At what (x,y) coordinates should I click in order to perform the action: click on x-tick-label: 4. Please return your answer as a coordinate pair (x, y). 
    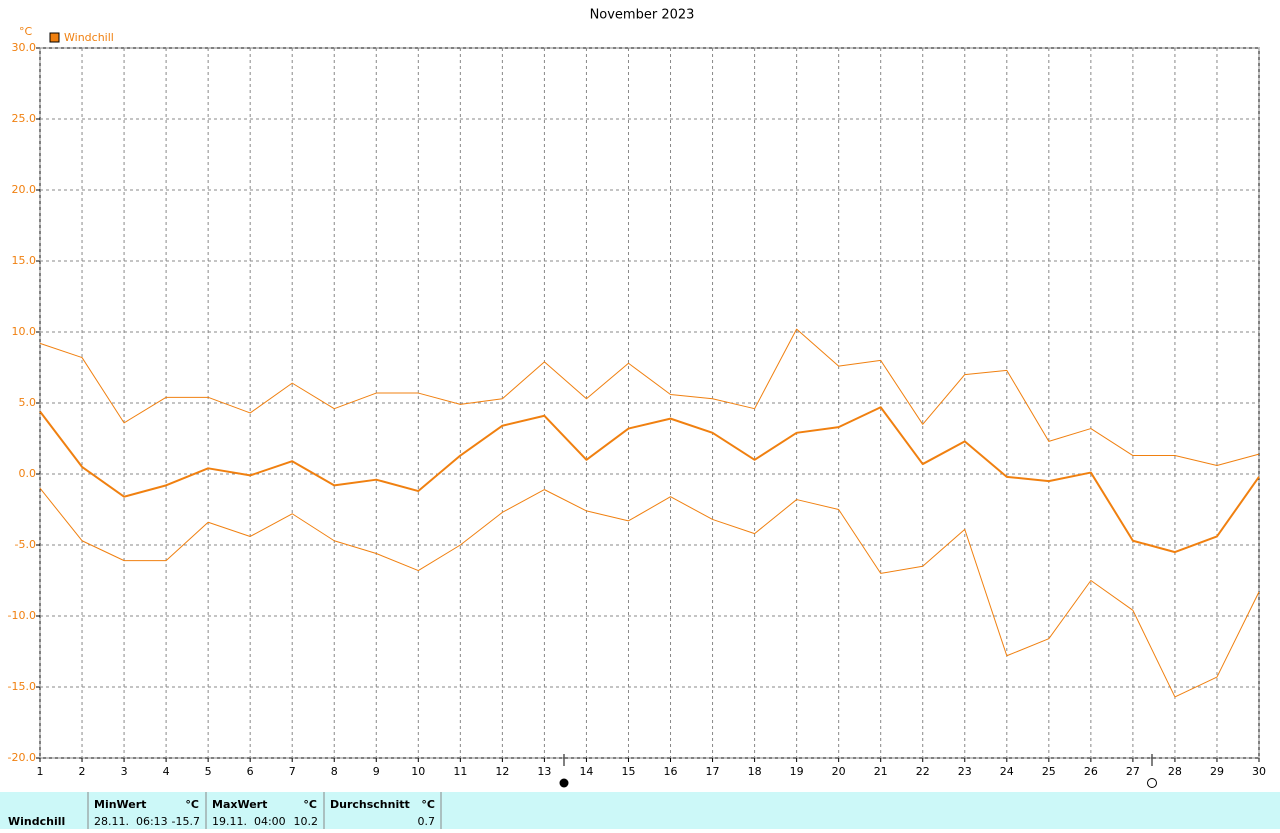
    Looking at the image, I should click on (166, 771).